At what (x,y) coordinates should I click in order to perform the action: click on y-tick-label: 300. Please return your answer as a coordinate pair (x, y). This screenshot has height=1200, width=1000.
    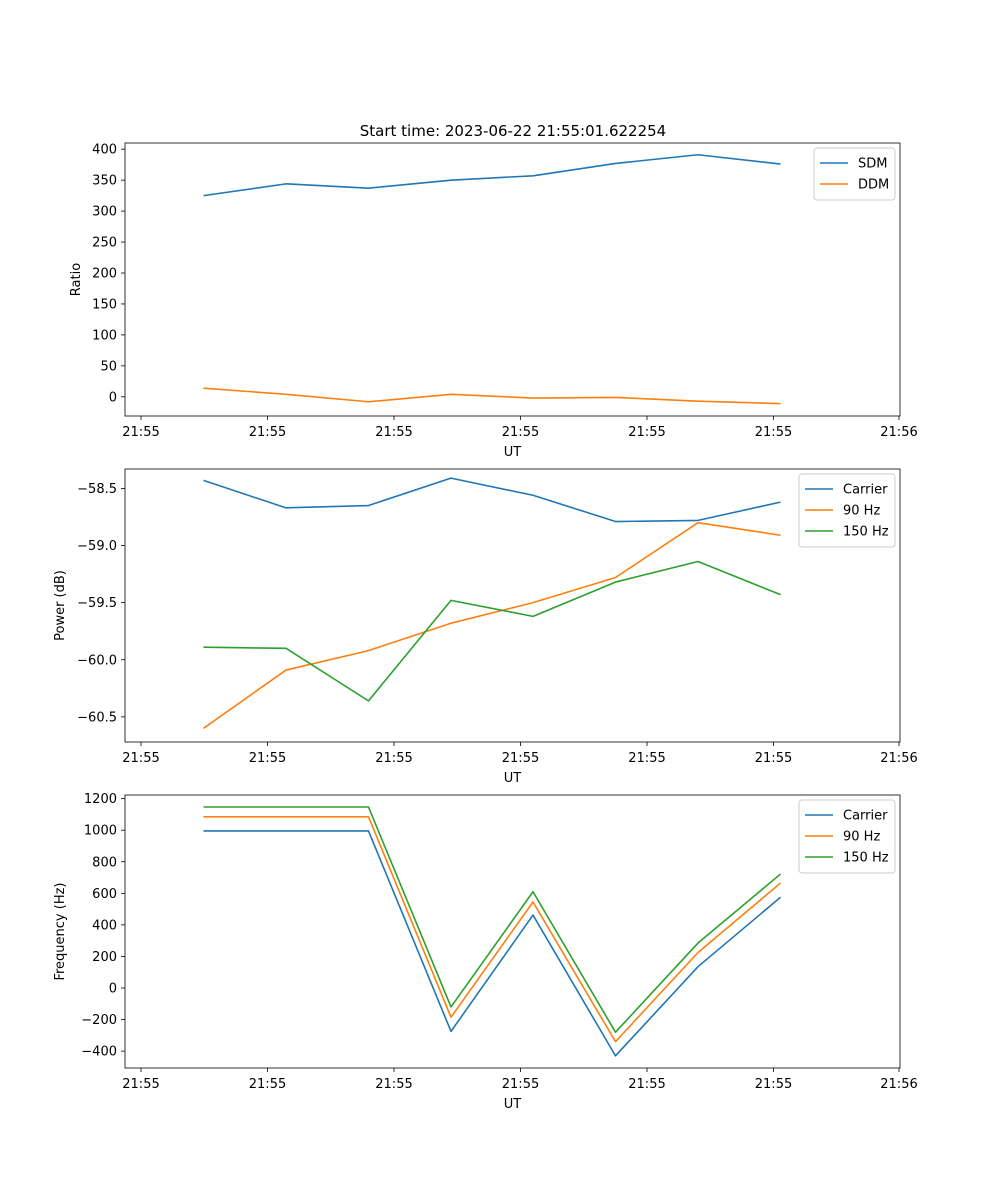
    Looking at the image, I should click on (104, 212).